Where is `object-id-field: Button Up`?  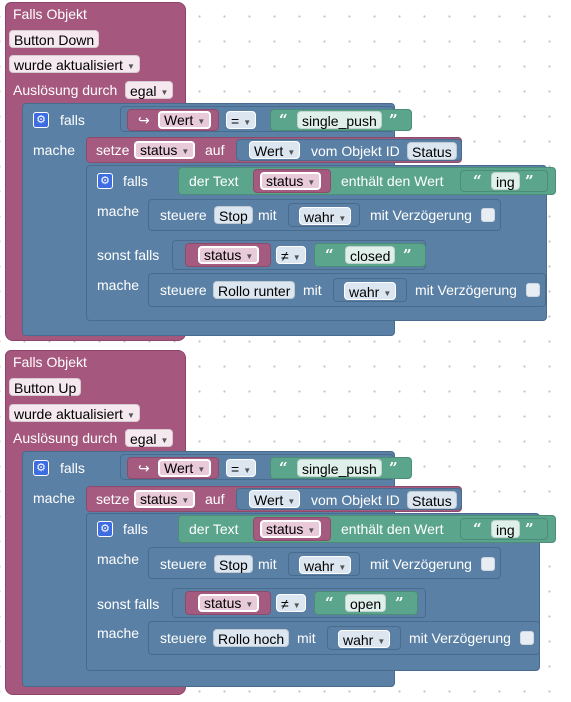
object-id-field: Button Up is located at coordinates (45, 387).